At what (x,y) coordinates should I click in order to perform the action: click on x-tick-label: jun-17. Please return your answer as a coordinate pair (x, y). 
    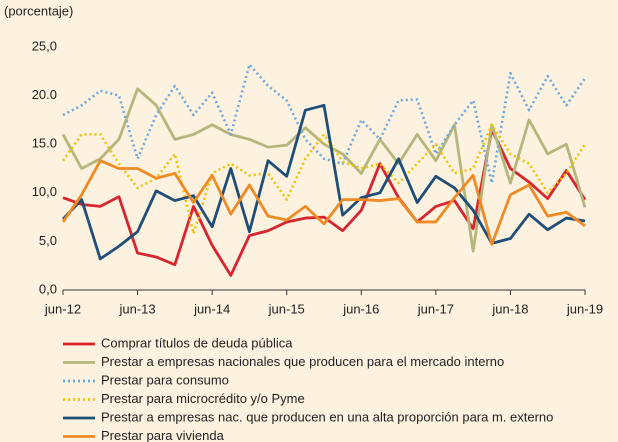
    Looking at the image, I should click on (435, 308).